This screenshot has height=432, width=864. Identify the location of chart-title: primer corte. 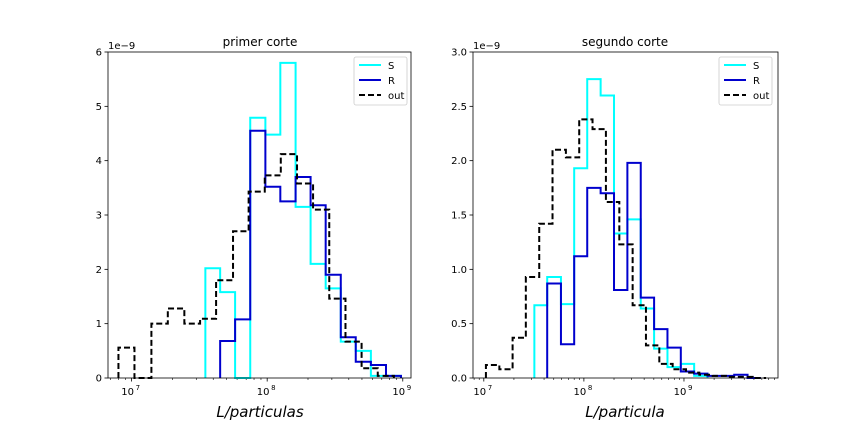
(260, 42).